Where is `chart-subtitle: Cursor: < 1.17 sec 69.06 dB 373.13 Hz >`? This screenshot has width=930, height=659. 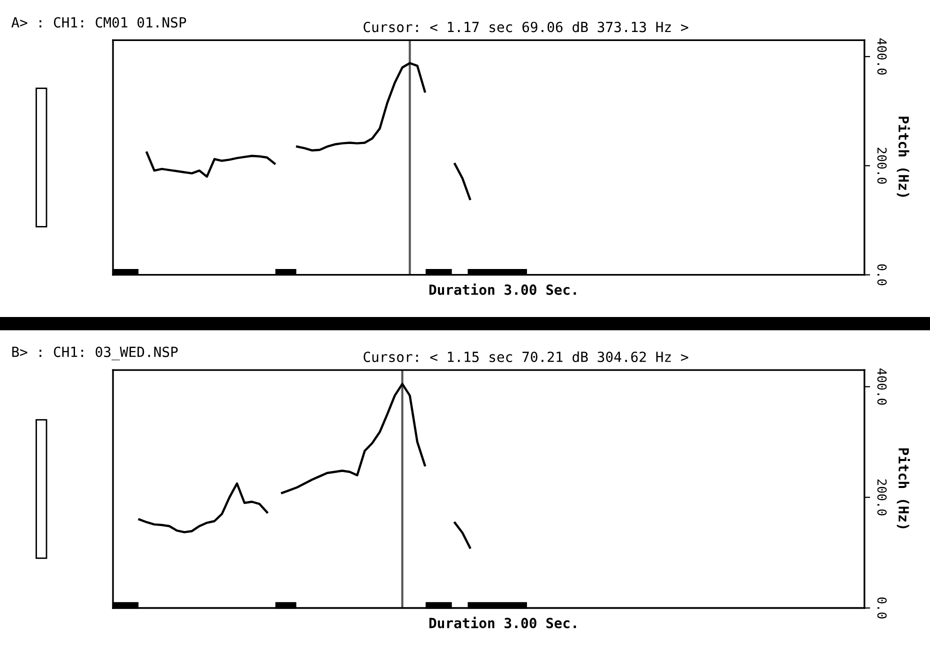
chart-subtitle: Cursor: < 1.17 sec 69.06 dB 373.13 Hz > is located at coordinates (526, 26).